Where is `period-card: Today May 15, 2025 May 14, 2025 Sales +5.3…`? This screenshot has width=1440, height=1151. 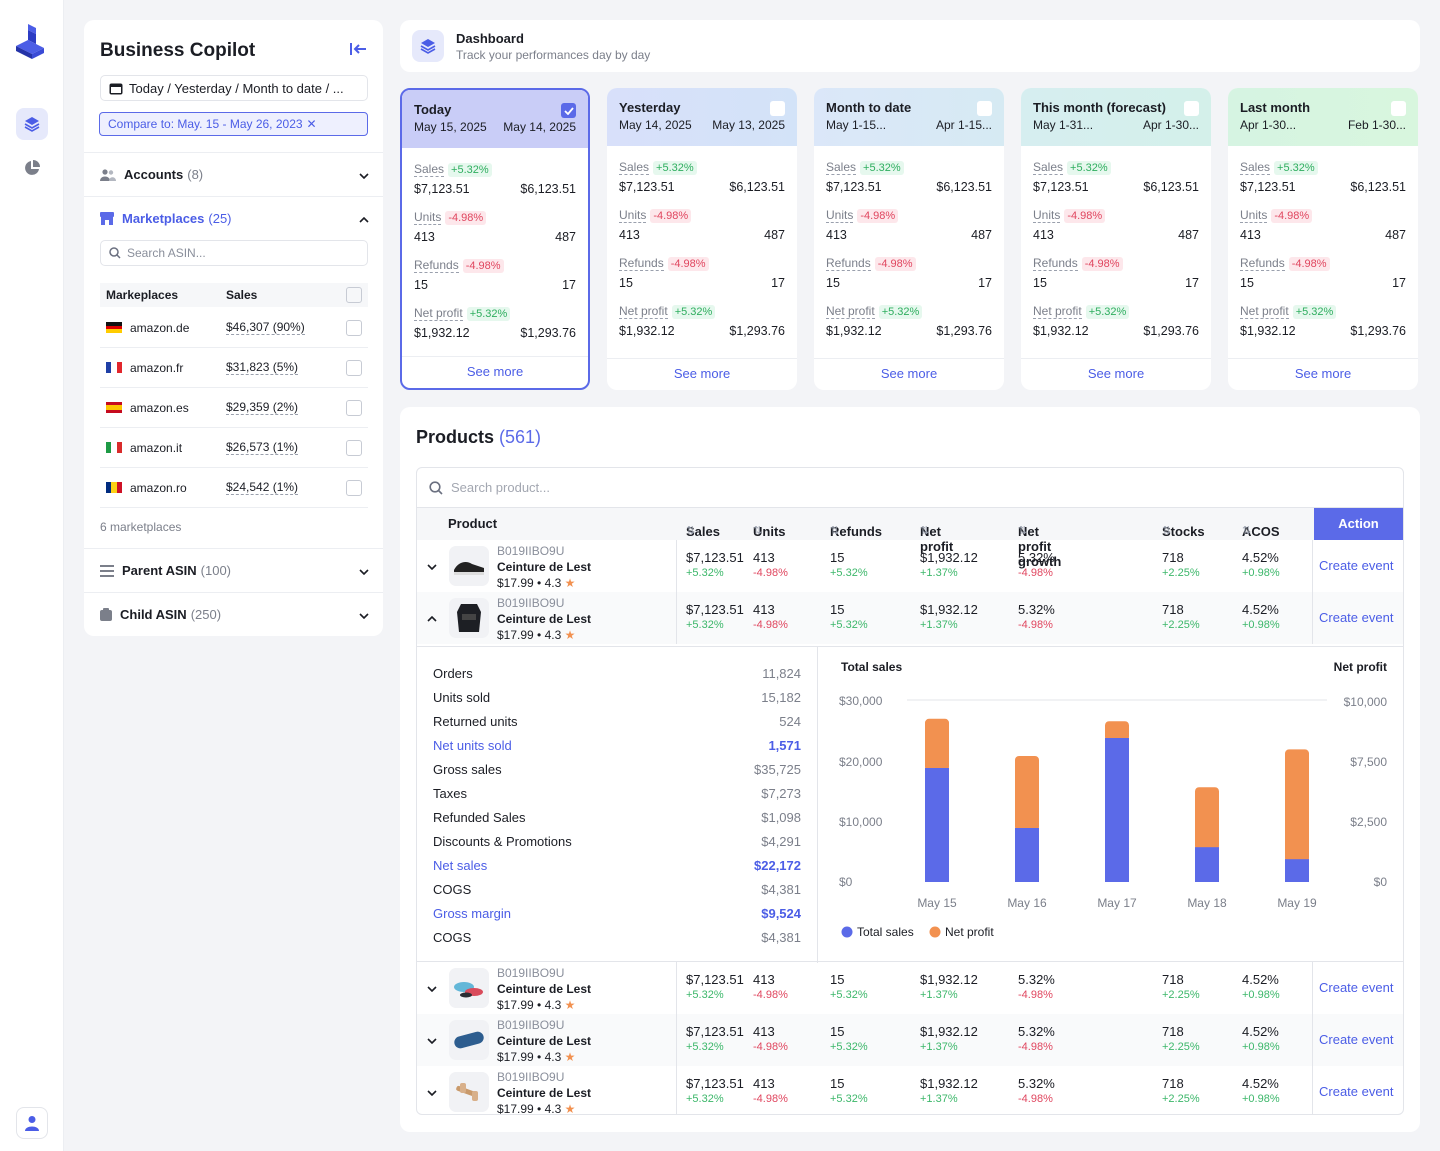 period-card: Today May 15, 2025 May 14, 2025 Sales +5.3… is located at coordinates (495, 239).